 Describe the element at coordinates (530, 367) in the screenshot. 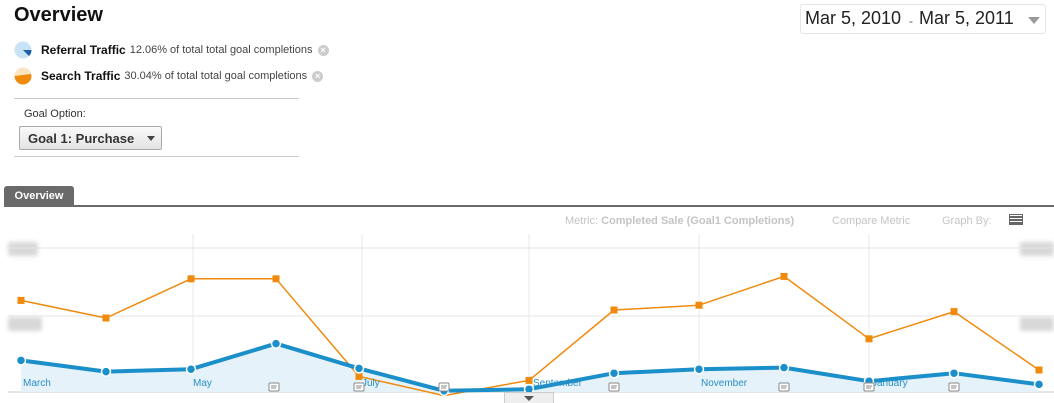

I see `referral-area` at that location.